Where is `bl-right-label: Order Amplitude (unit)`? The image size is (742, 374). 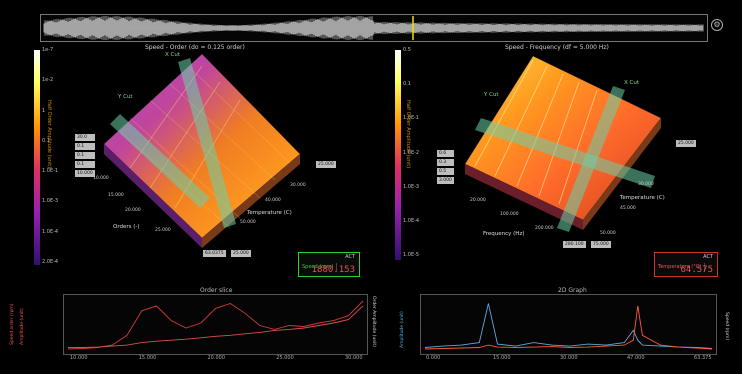
bl-right-label: Order Amplitude (unit) is located at coordinates (373, 321).